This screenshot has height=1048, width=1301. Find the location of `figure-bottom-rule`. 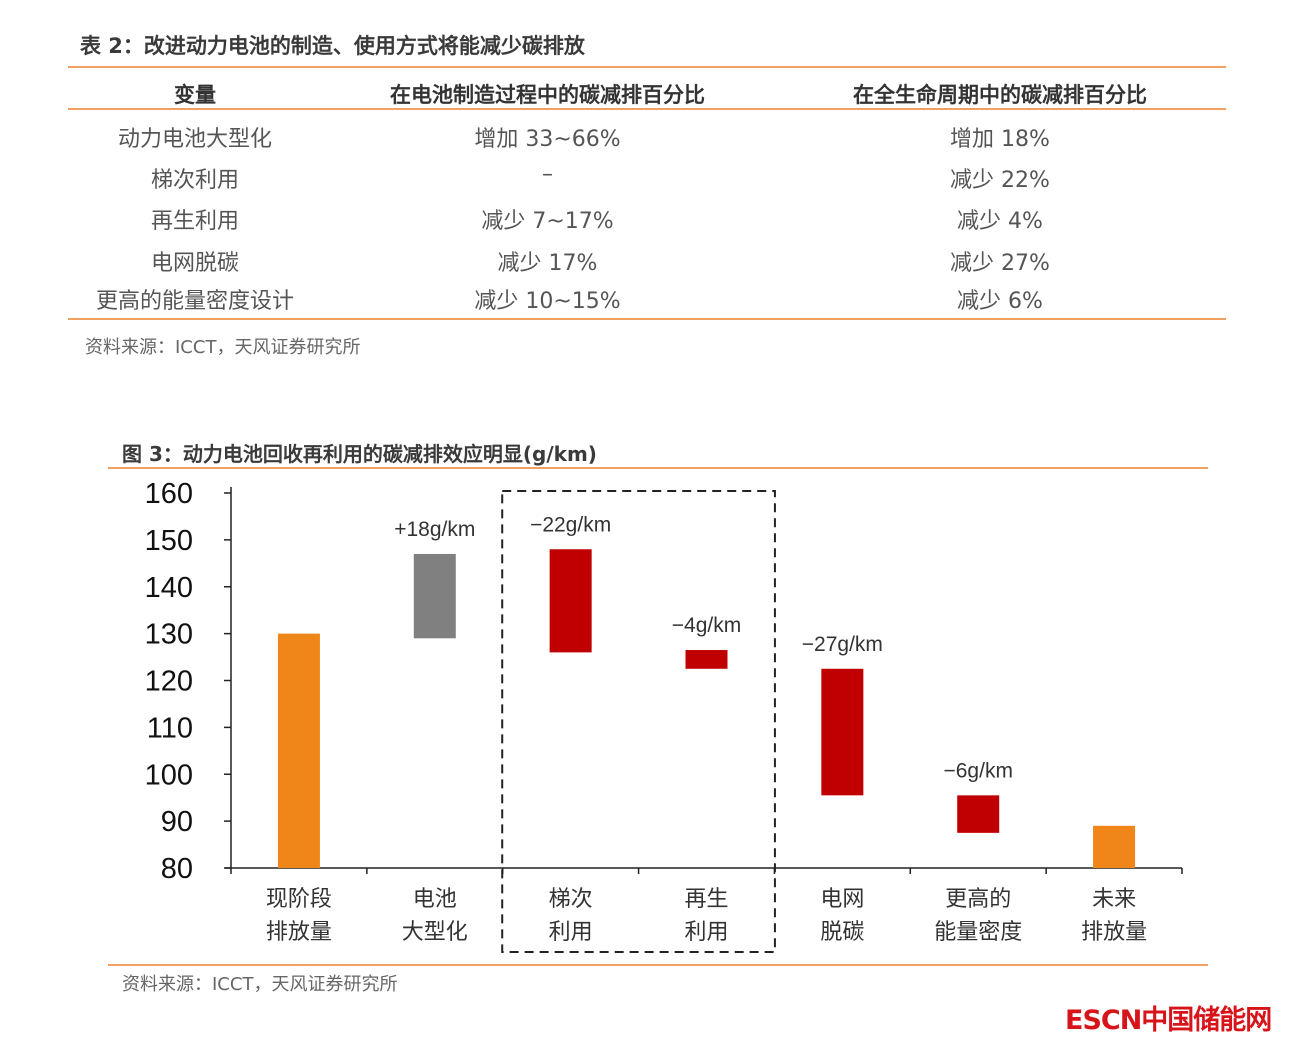

figure-bottom-rule is located at coordinates (658, 965).